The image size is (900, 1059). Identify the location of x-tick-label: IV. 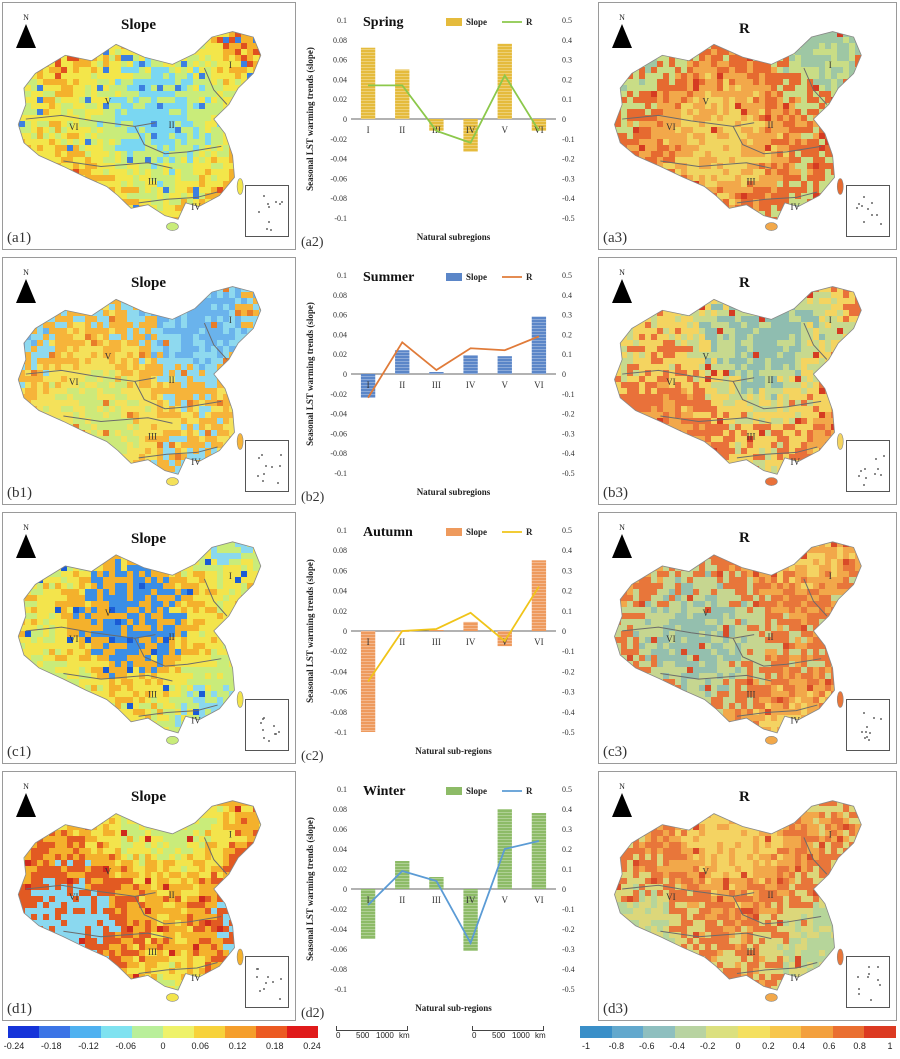
(471, 642).